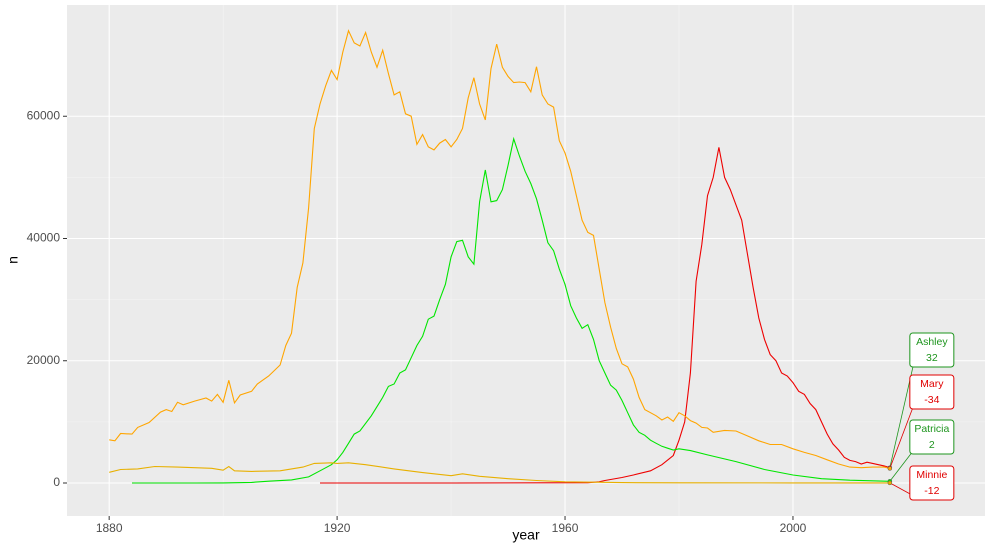 The width and height of the screenshot is (997, 550). What do you see at coordinates (337, 528) in the screenshot?
I see `x-tick-label: 1920` at bounding box center [337, 528].